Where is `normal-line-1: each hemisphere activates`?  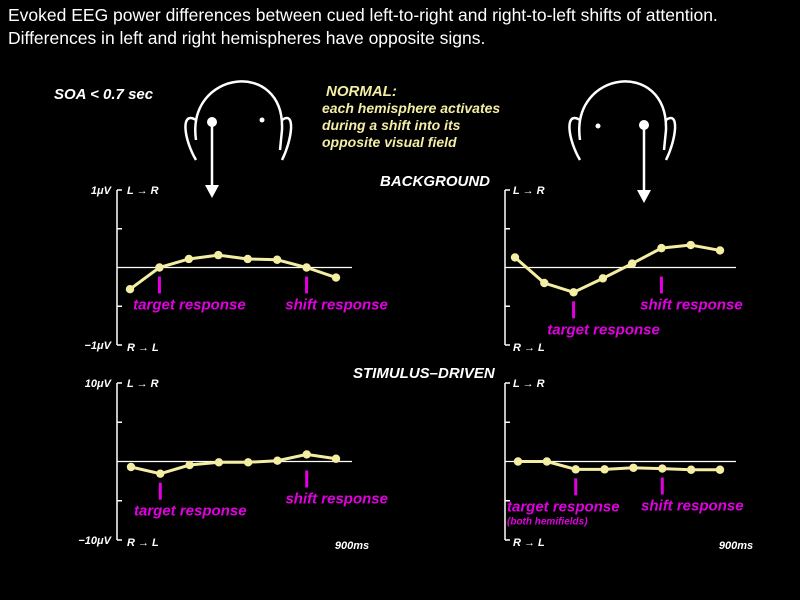 normal-line-1: each hemisphere activates is located at coordinates (411, 108).